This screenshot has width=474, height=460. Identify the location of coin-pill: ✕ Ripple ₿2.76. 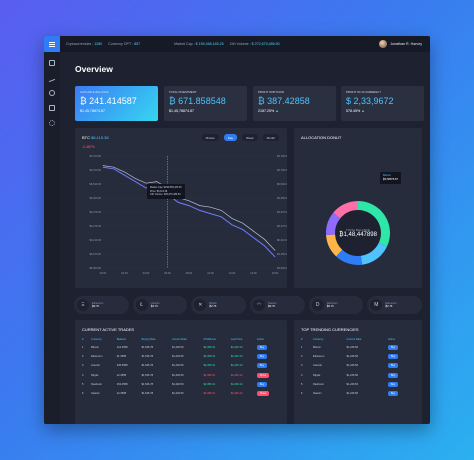
(219, 305).